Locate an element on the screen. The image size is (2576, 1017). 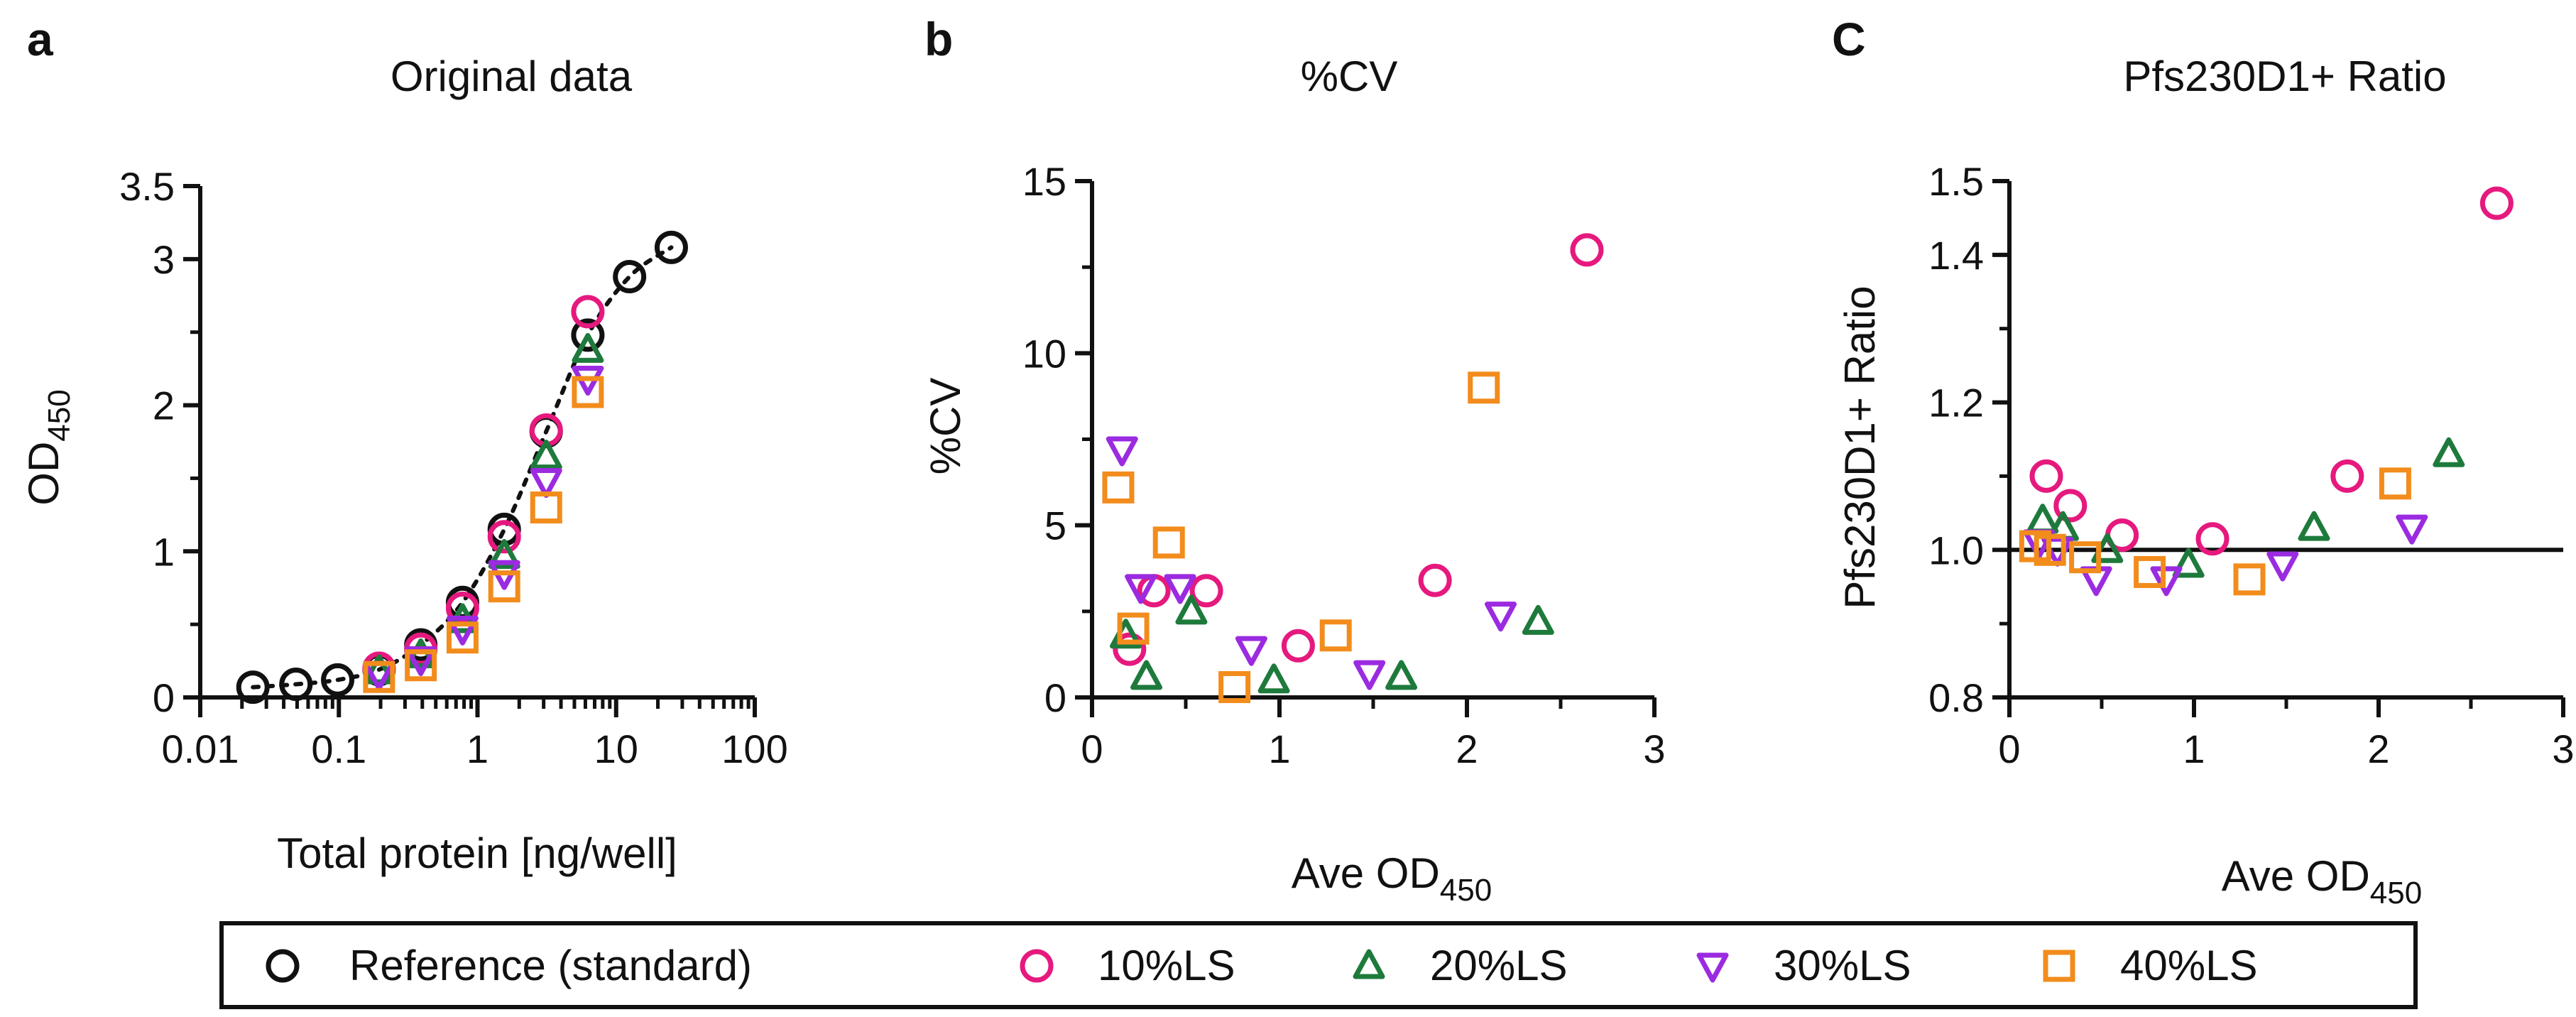
panel-a-marks is located at coordinates (462, 467).